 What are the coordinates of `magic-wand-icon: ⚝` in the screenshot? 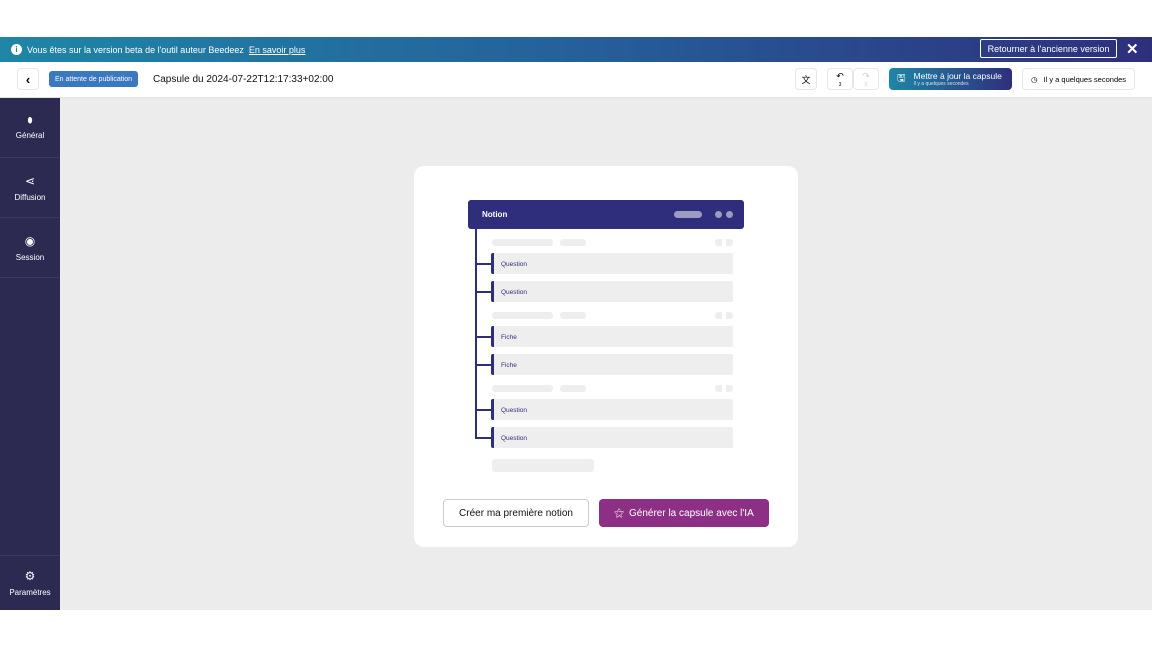 It's located at (619, 513).